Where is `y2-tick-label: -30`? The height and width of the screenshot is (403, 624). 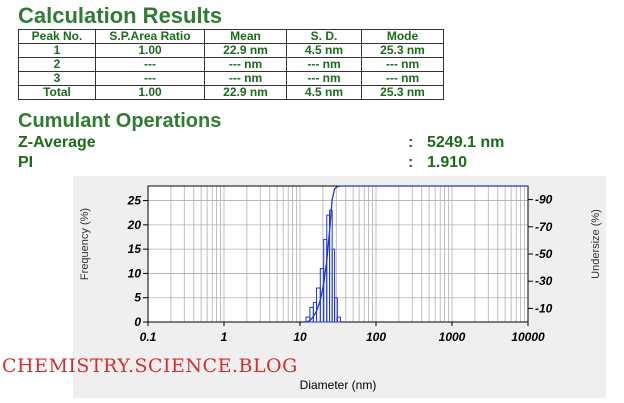 y2-tick-label: -30 is located at coordinates (544, 281).